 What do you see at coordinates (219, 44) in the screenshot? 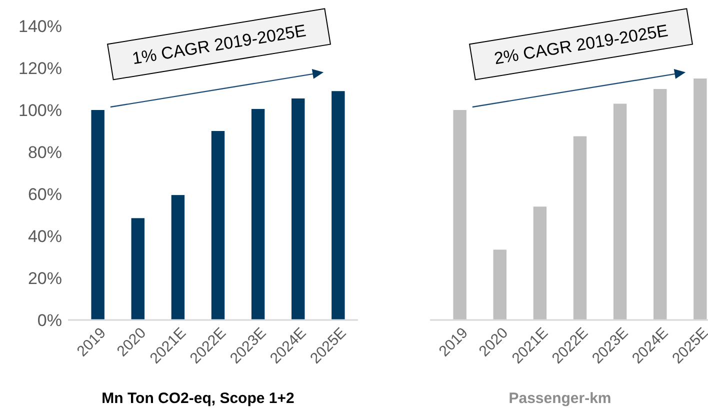
I see `annotation: 1% CAGR 2019-2025E` at bounding box center [219, 44].